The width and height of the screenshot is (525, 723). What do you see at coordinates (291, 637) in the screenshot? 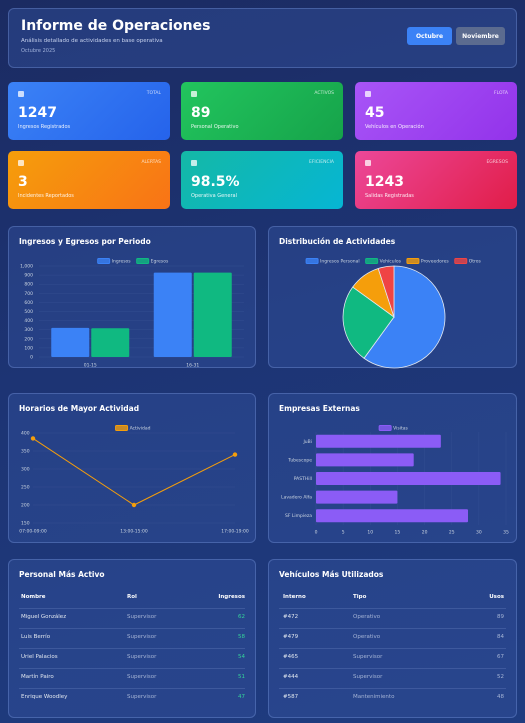
I see `table-cell: #479` at bounding box center [291, 637].